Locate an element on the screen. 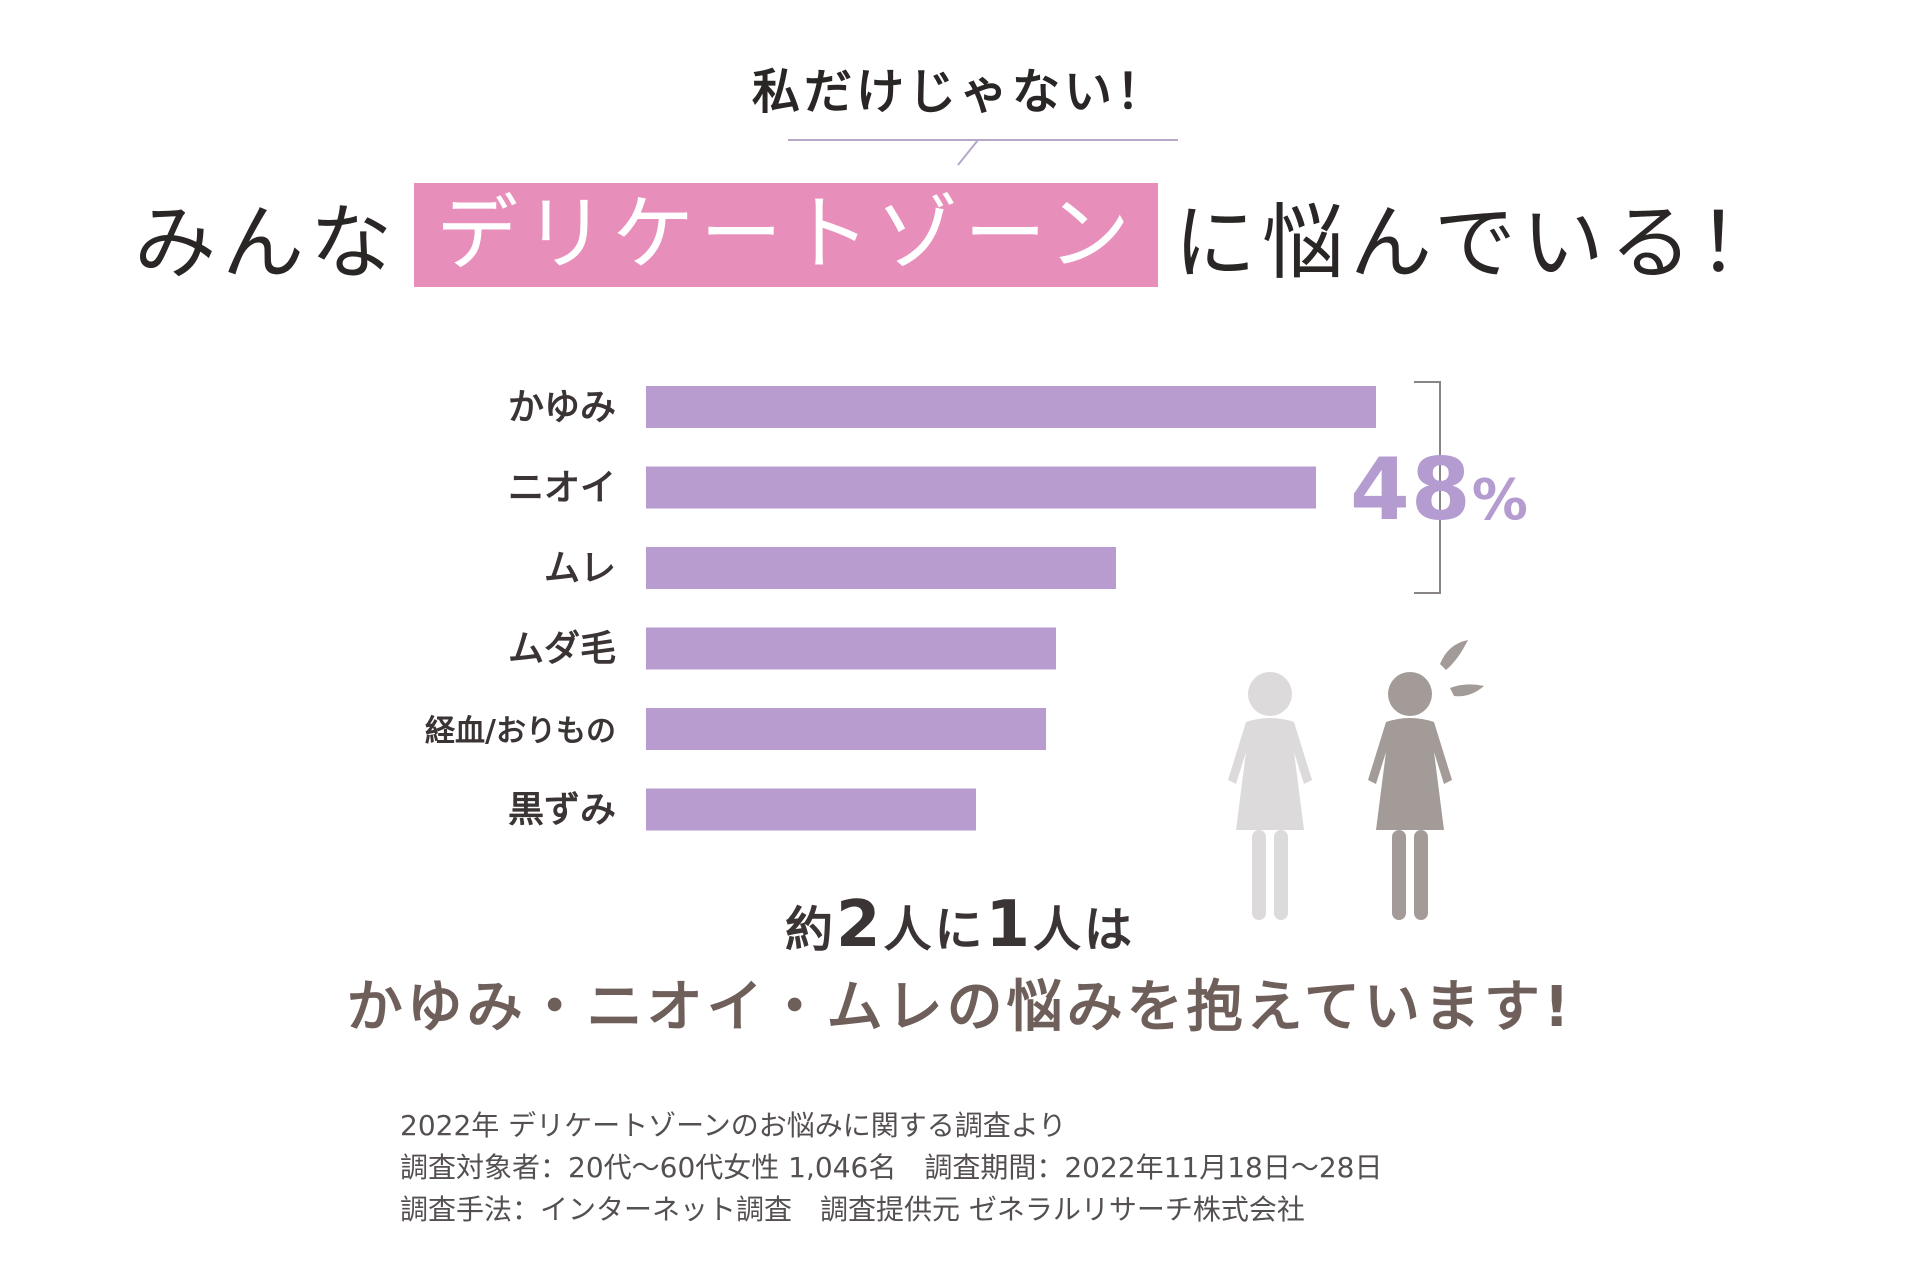 This screenshot has width=1920, height=1280. headline-post: に悩んでいる！ is located at coordinates (1480, 243).